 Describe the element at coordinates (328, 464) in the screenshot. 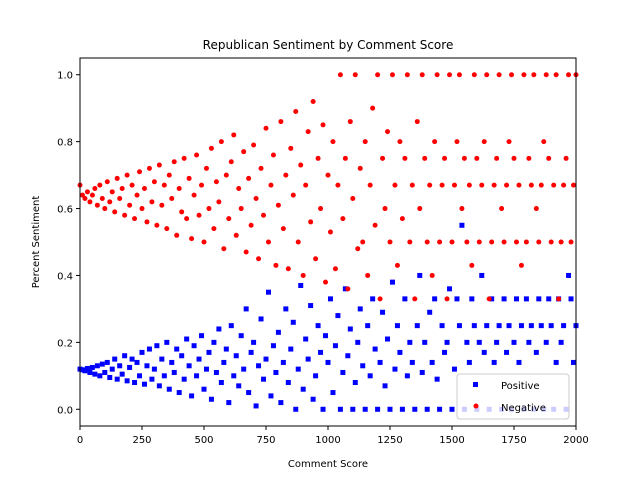

I see `x-axis-label: Comment Score` at that location.